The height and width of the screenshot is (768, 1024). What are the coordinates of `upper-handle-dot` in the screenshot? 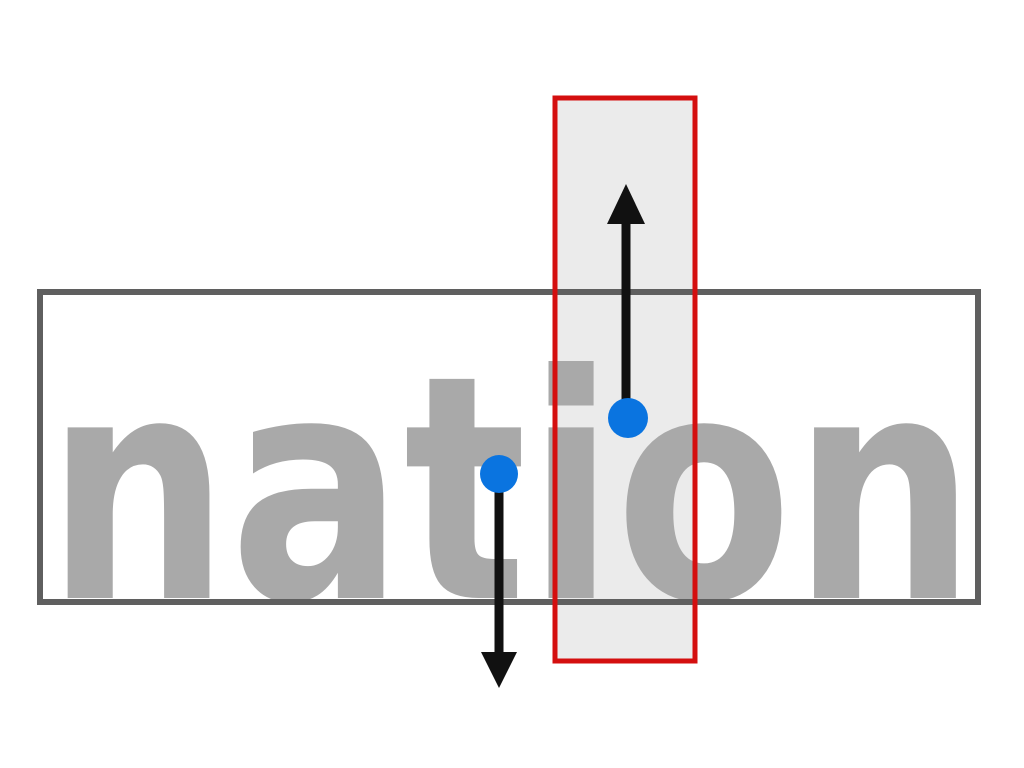 It's located at (628, 418).